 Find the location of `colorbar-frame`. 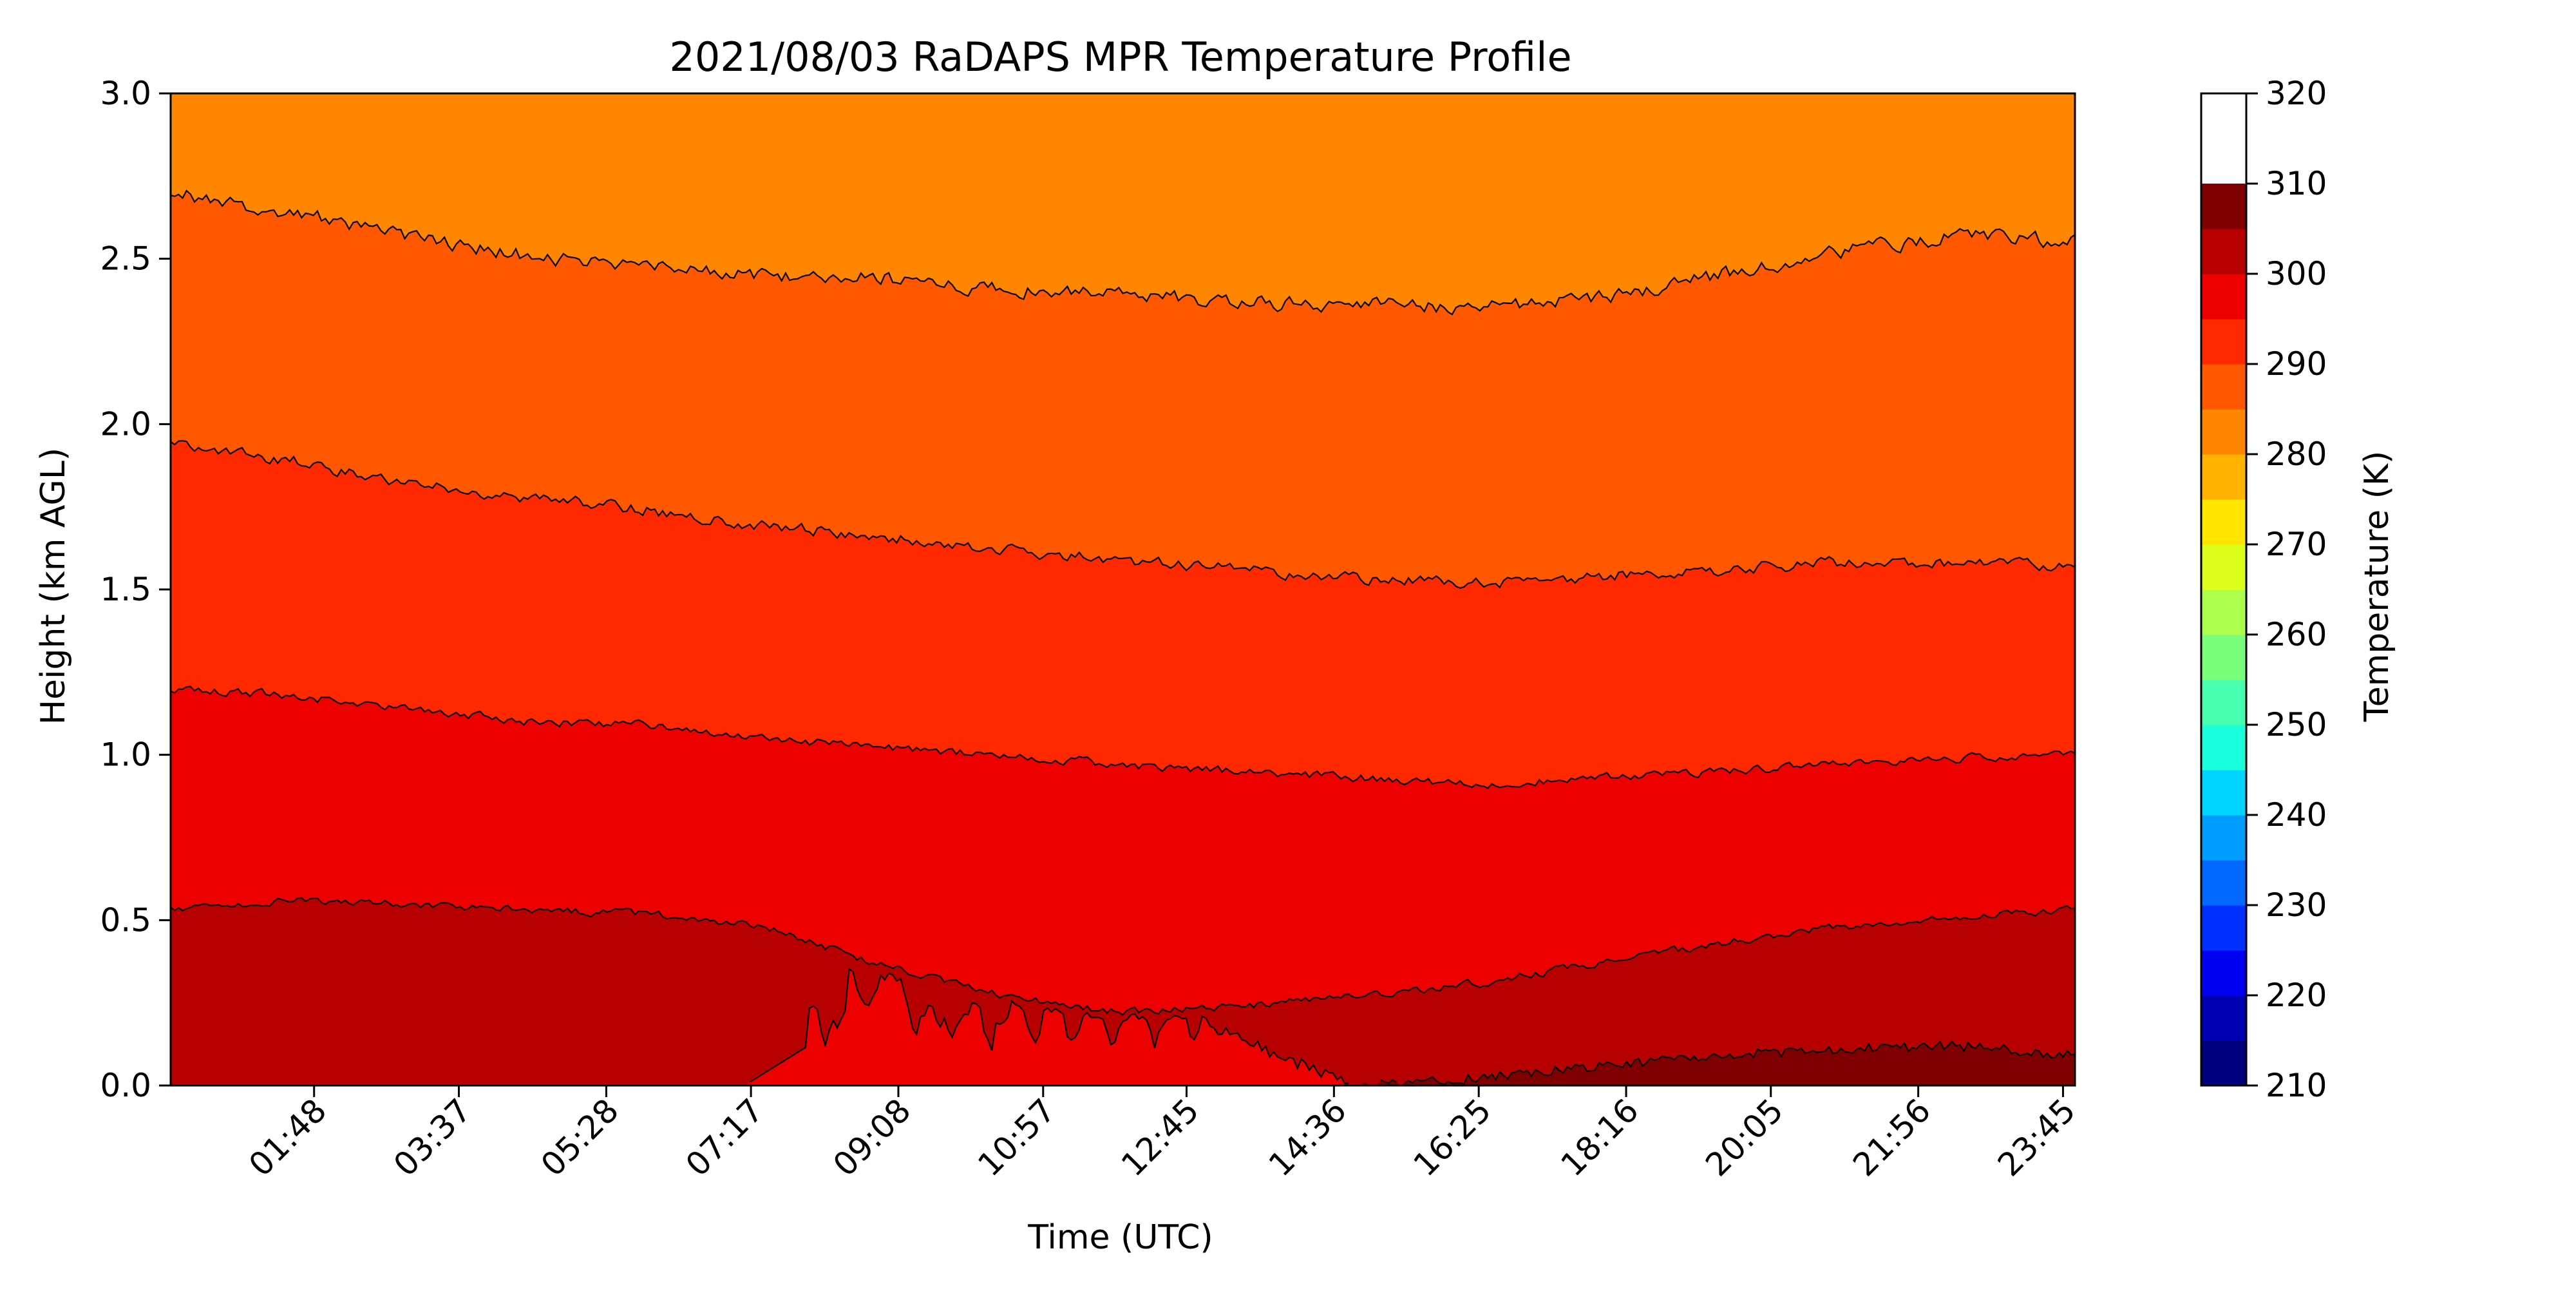

colorbar-frame is located at coordinates (2224, 589).